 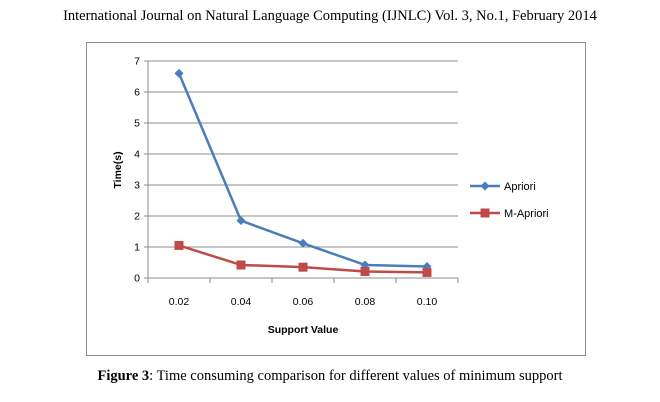 What do you see at coordinates (137, 62) in the screenshot?
I see `y-tick-label: 7` at bounding box center [137, 62].